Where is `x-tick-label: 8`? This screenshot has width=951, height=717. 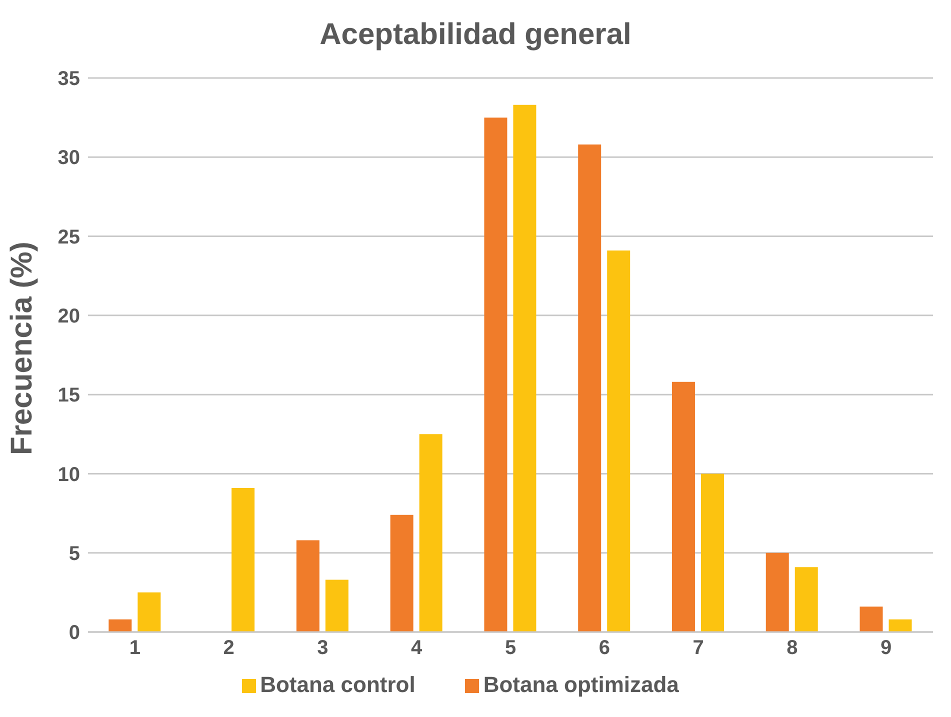 x-tick-label: 8 is located at coordinates (792, 648).